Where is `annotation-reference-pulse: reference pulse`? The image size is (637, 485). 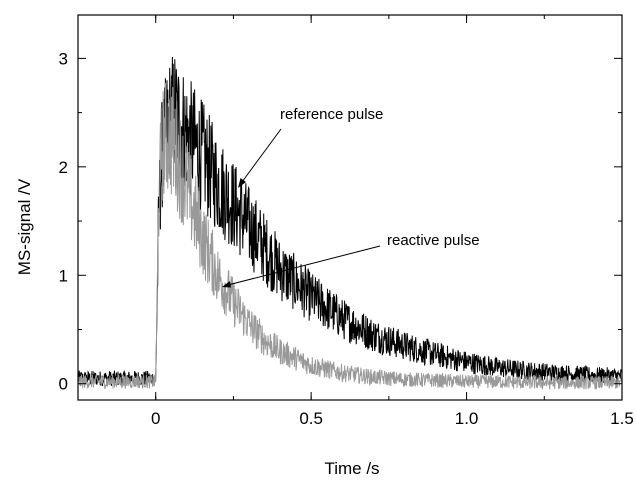
annotation-reference-pulse: reference pulse is located at coordinates (331, 114).